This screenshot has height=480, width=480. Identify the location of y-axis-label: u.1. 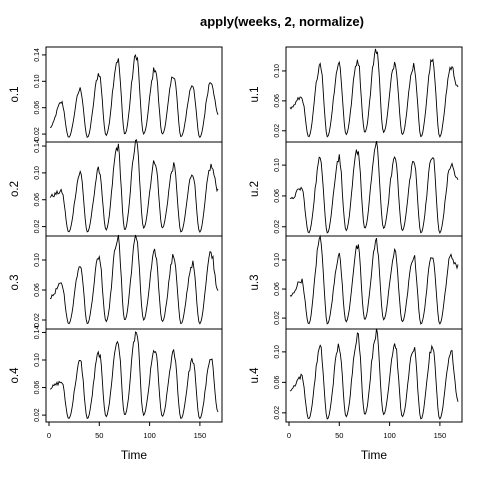
(255, 95).